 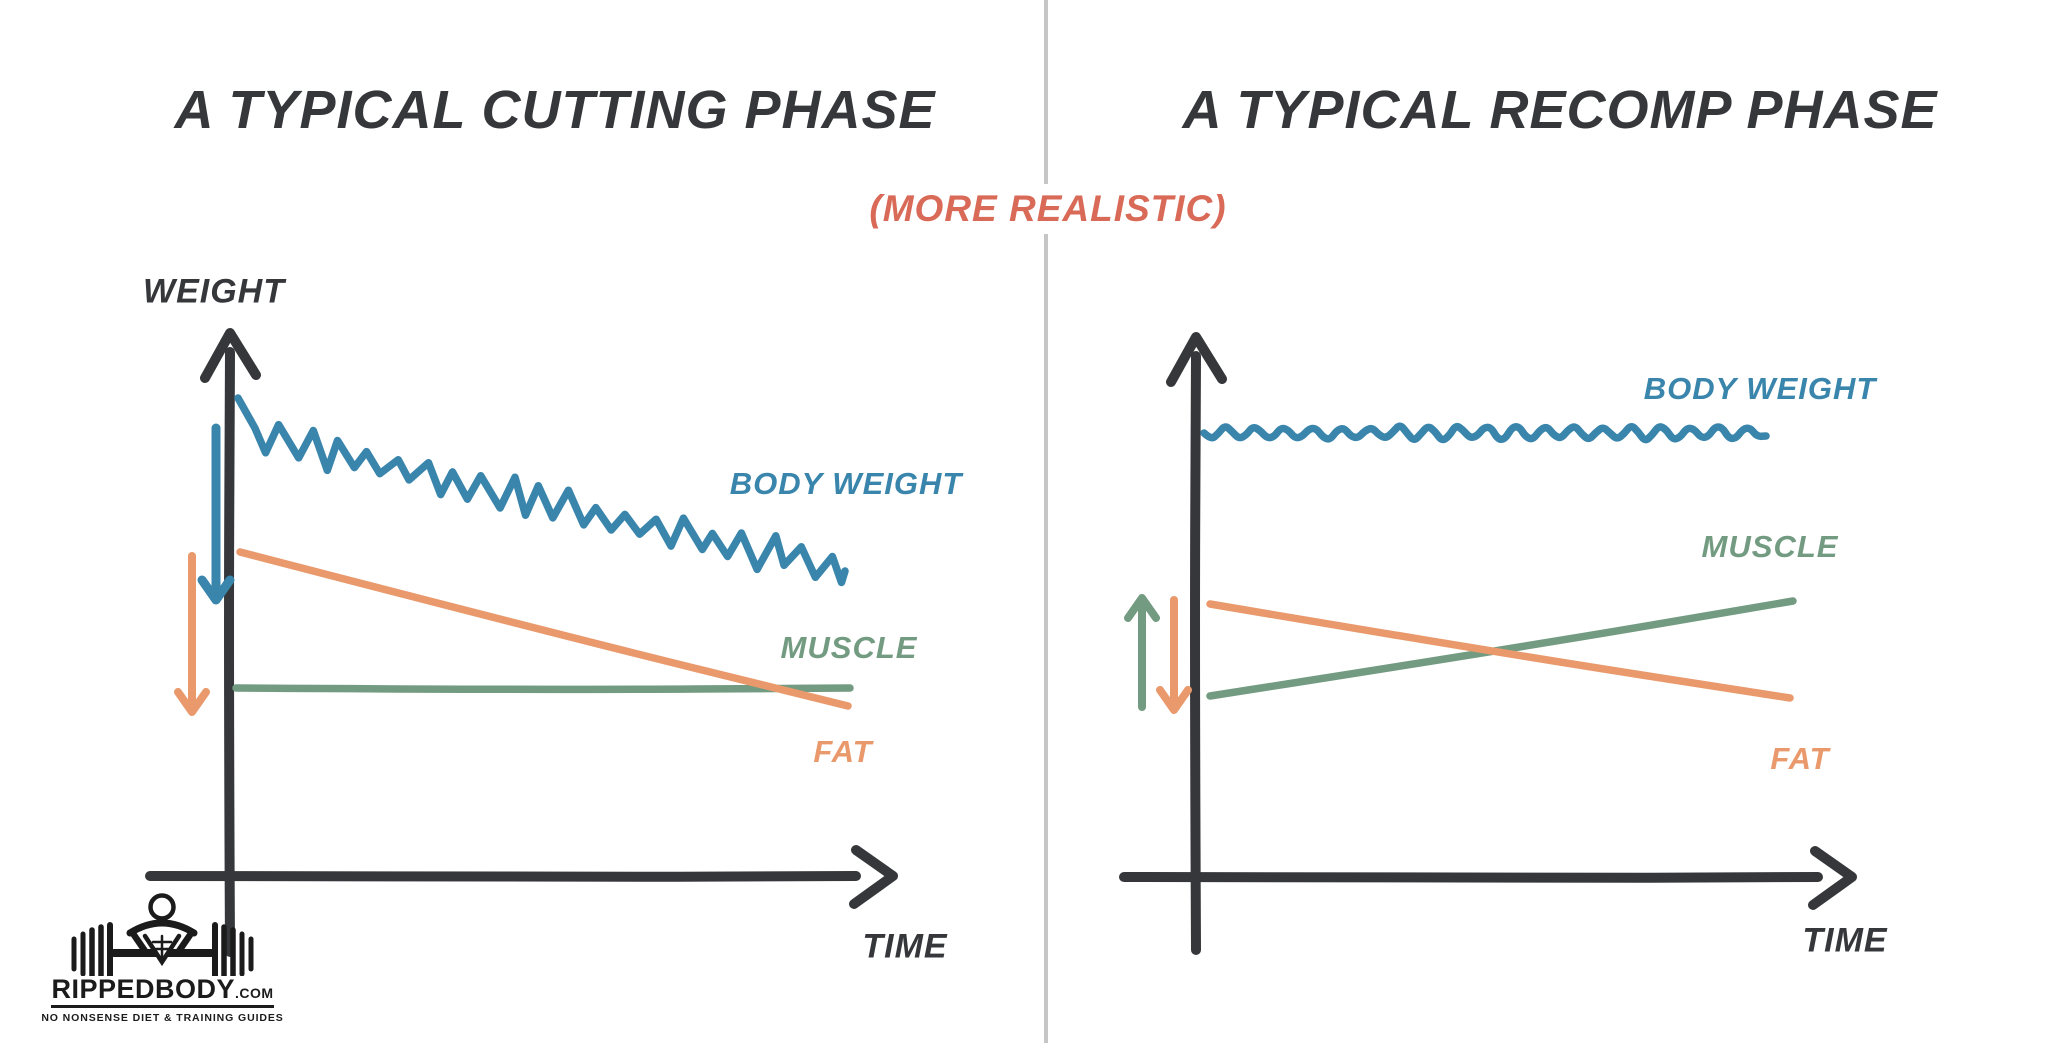 I want to click on cutting-phase-y-axis-arrowhead, so click(x=230, y=355).